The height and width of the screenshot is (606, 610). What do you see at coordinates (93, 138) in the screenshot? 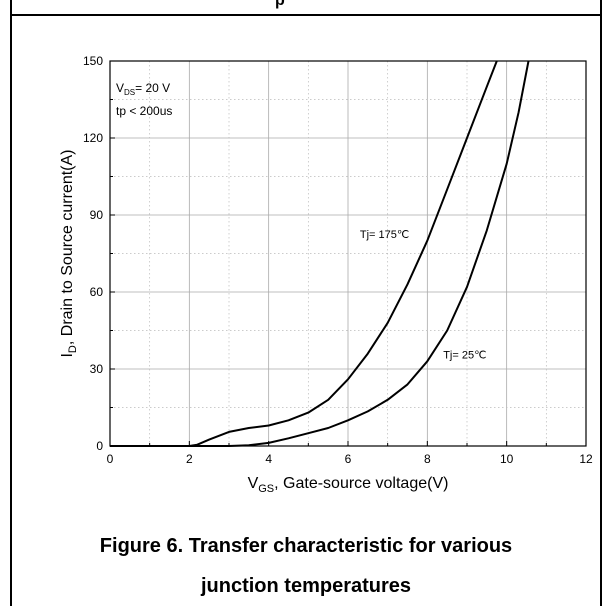
I see `y-tick-label: 120` at bounding box center [93, 138].